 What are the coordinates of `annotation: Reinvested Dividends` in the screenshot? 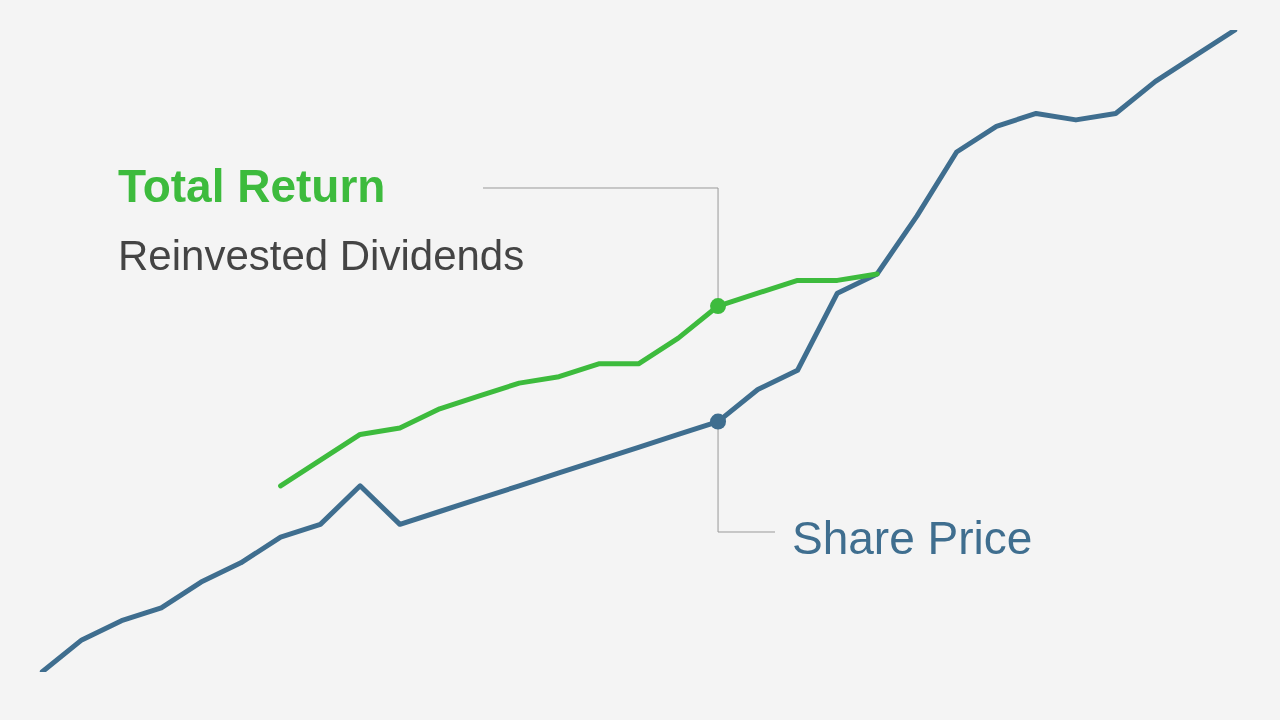 It's located at (321, 255).